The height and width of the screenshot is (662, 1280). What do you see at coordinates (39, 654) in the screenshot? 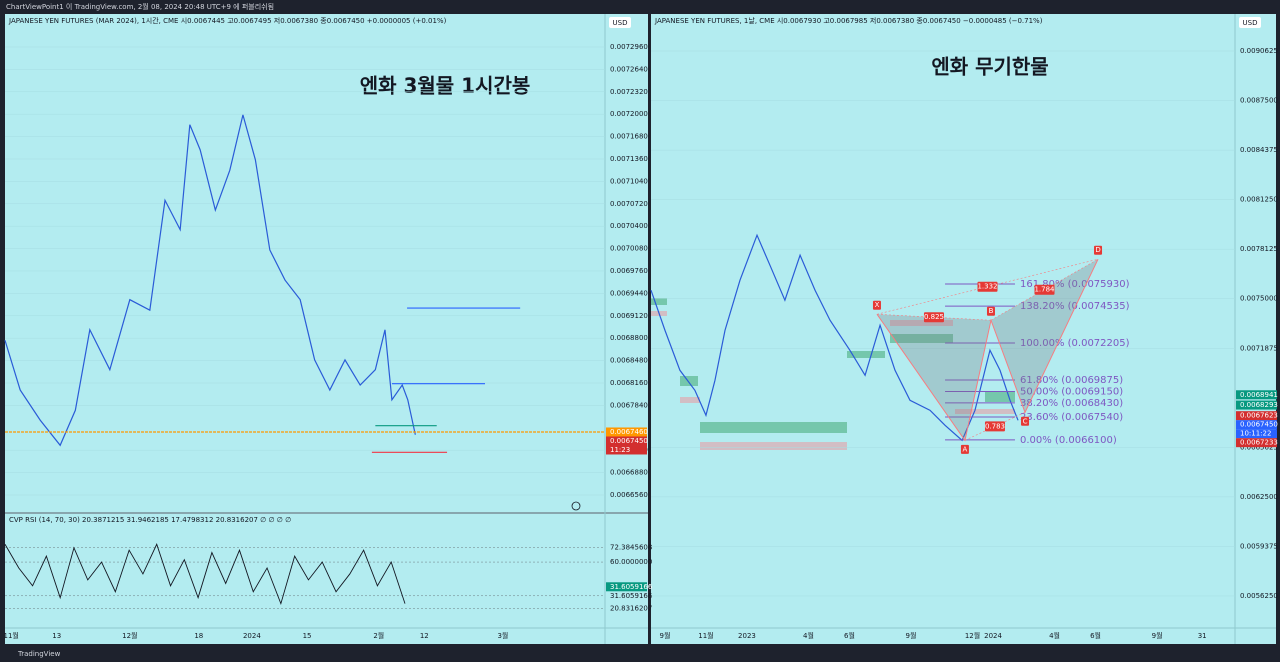
I see `footer-brand: TradingView` at bounding box center [39, 654].